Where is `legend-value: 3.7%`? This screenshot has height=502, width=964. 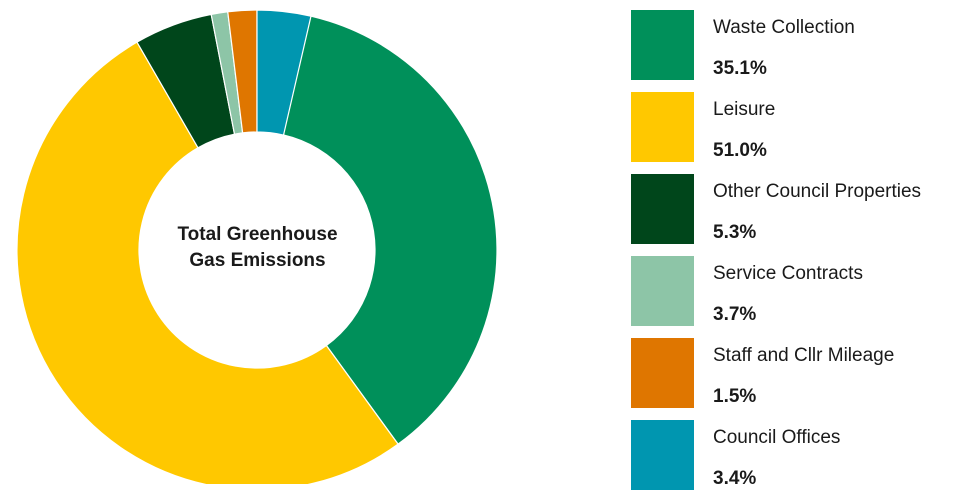
legend-value: 3.7% is located at coordinates (735, 314).